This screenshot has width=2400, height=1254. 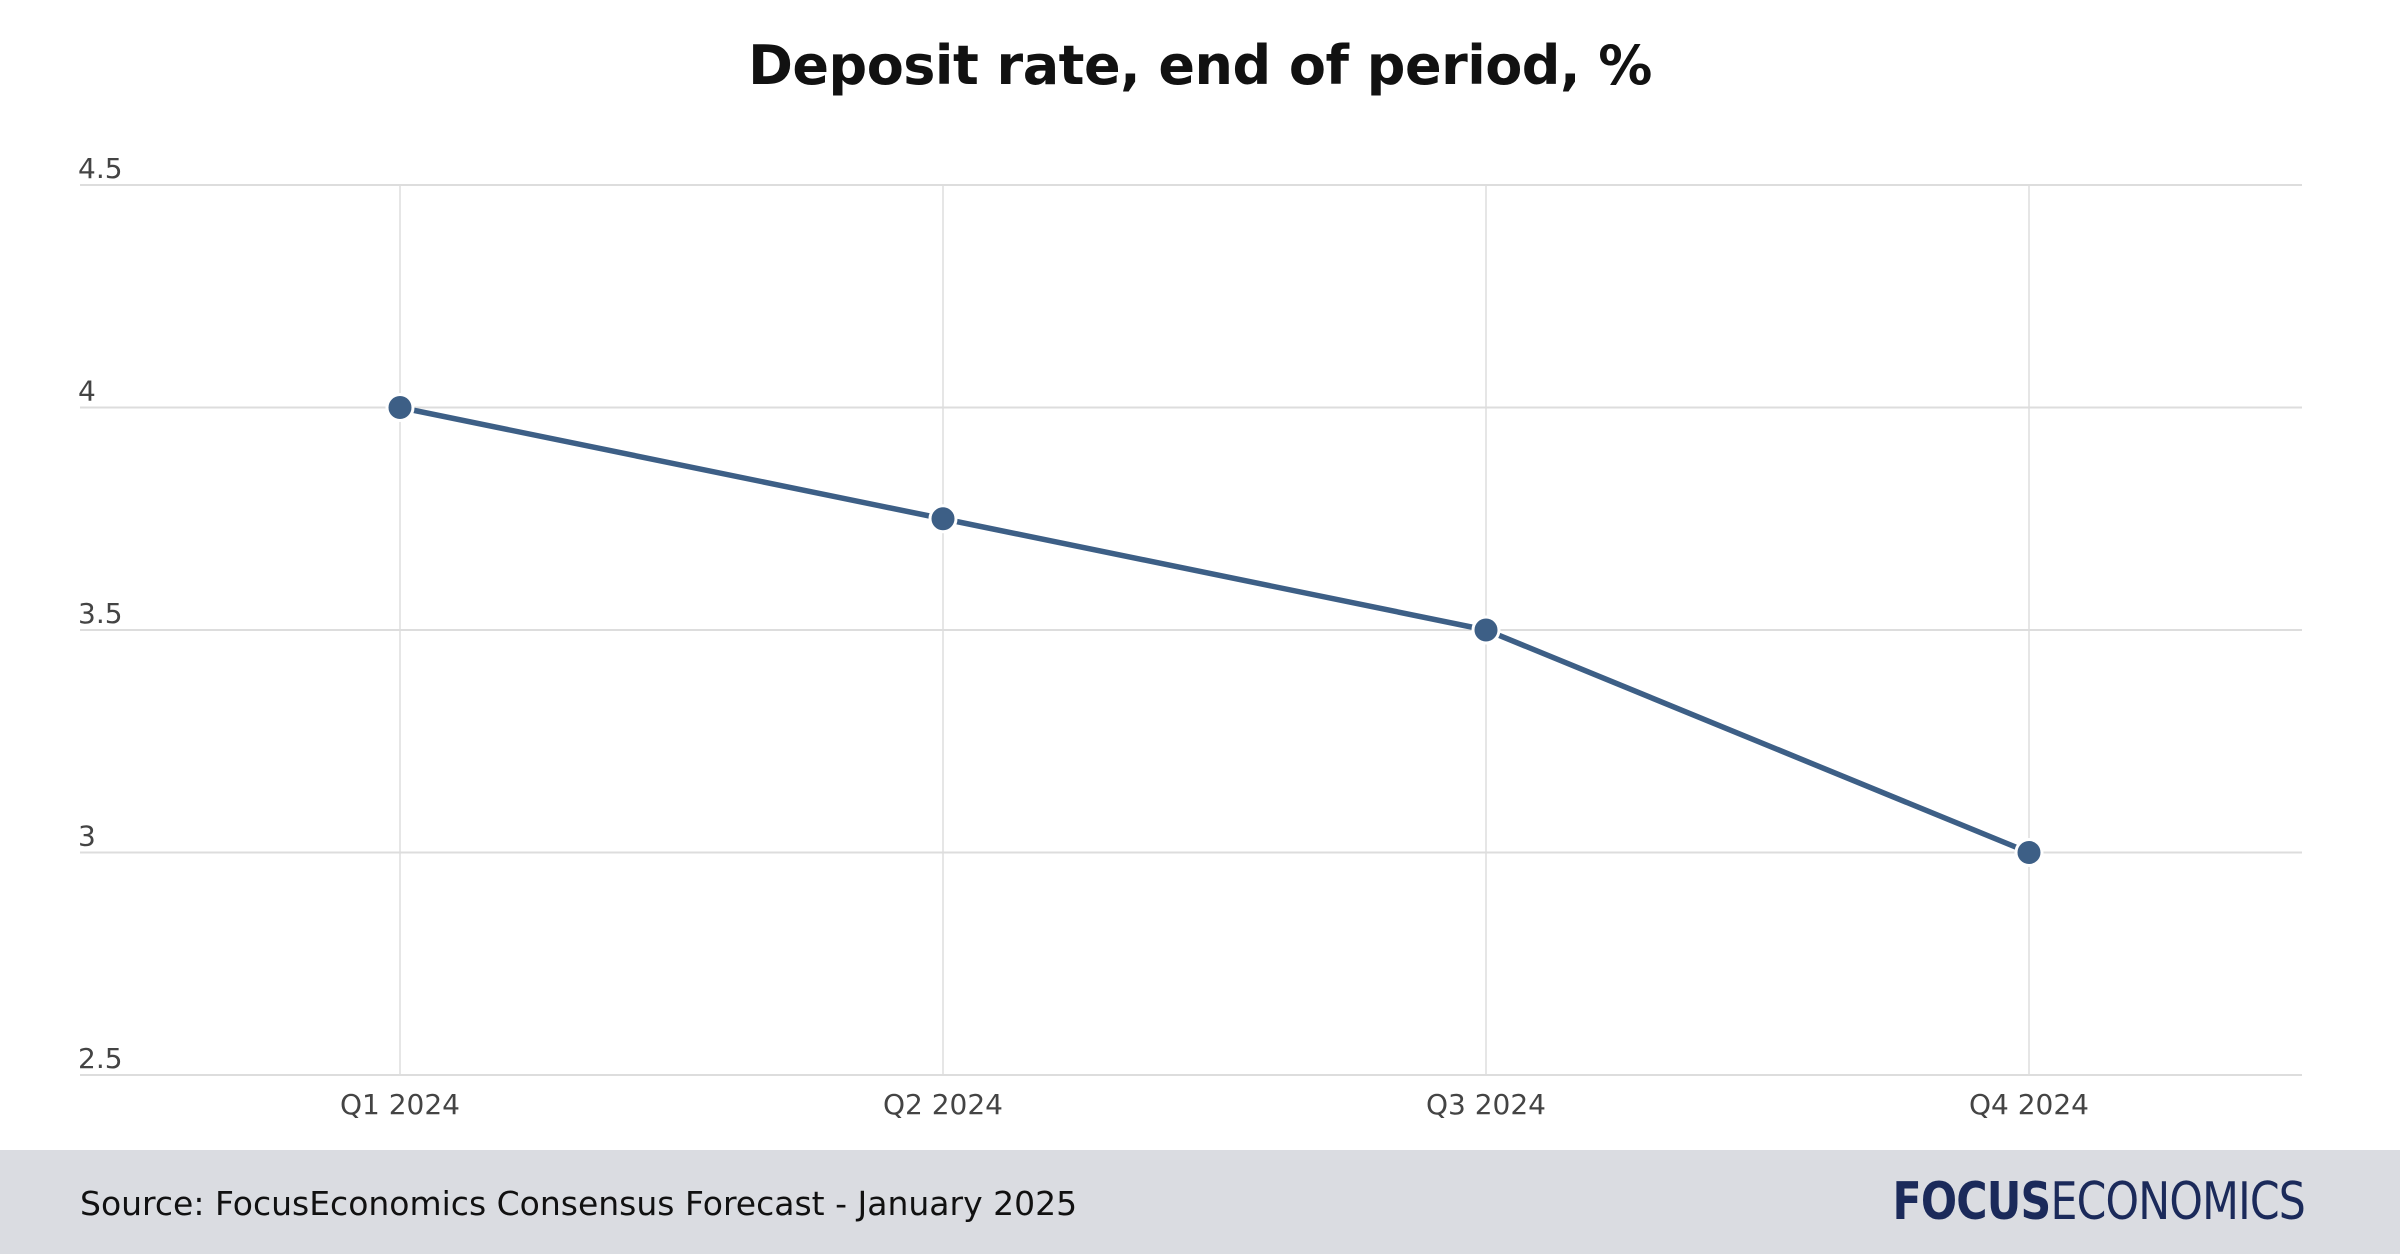 What do you see at coordinates (100, 613) in the screenshot?
I see `y-tick-label: 3.5` at bounding box center [100, 613].